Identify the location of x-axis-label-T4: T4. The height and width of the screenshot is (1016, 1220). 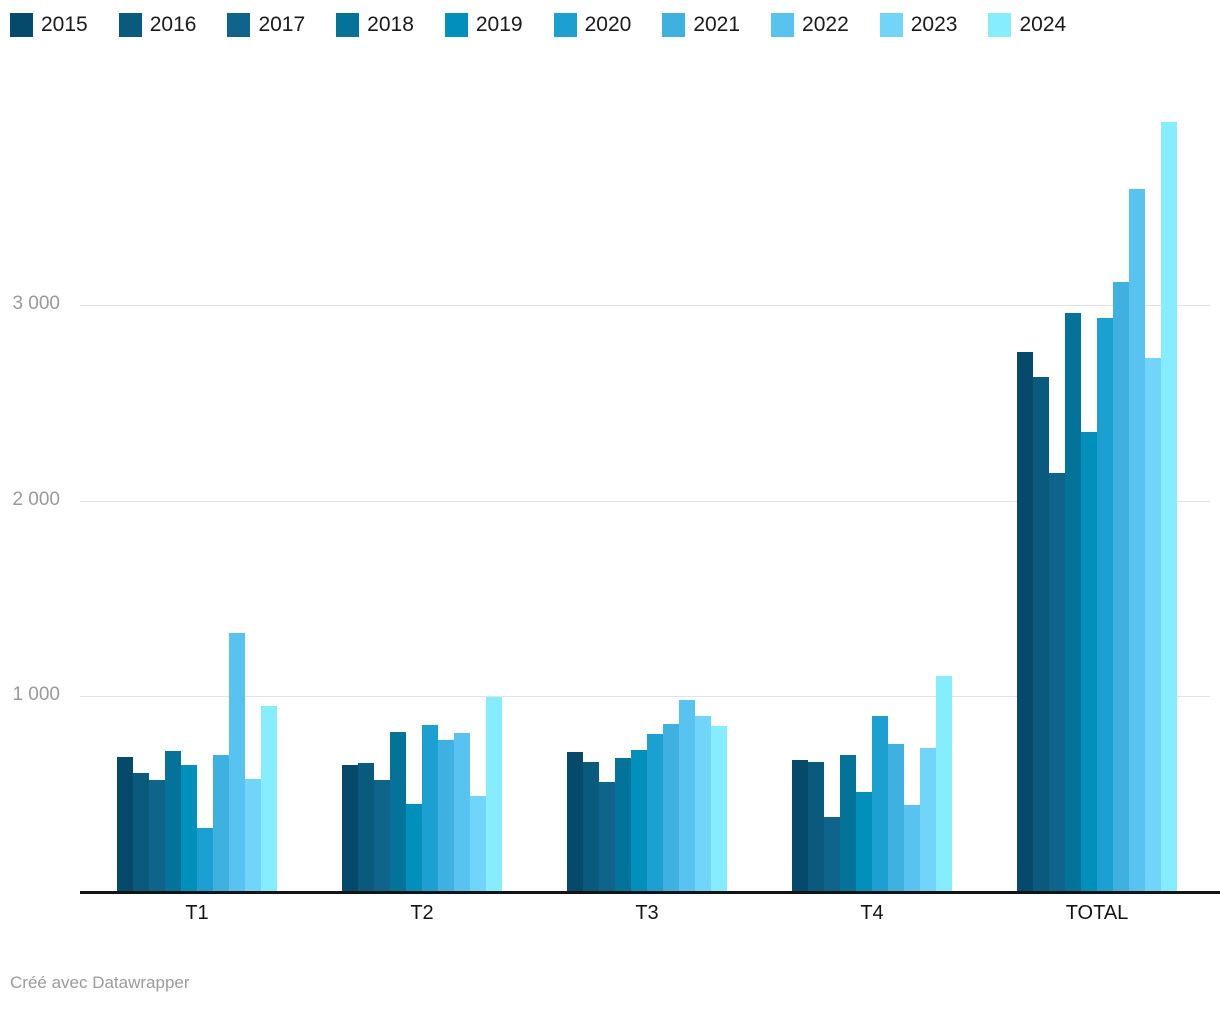
(872, 913).